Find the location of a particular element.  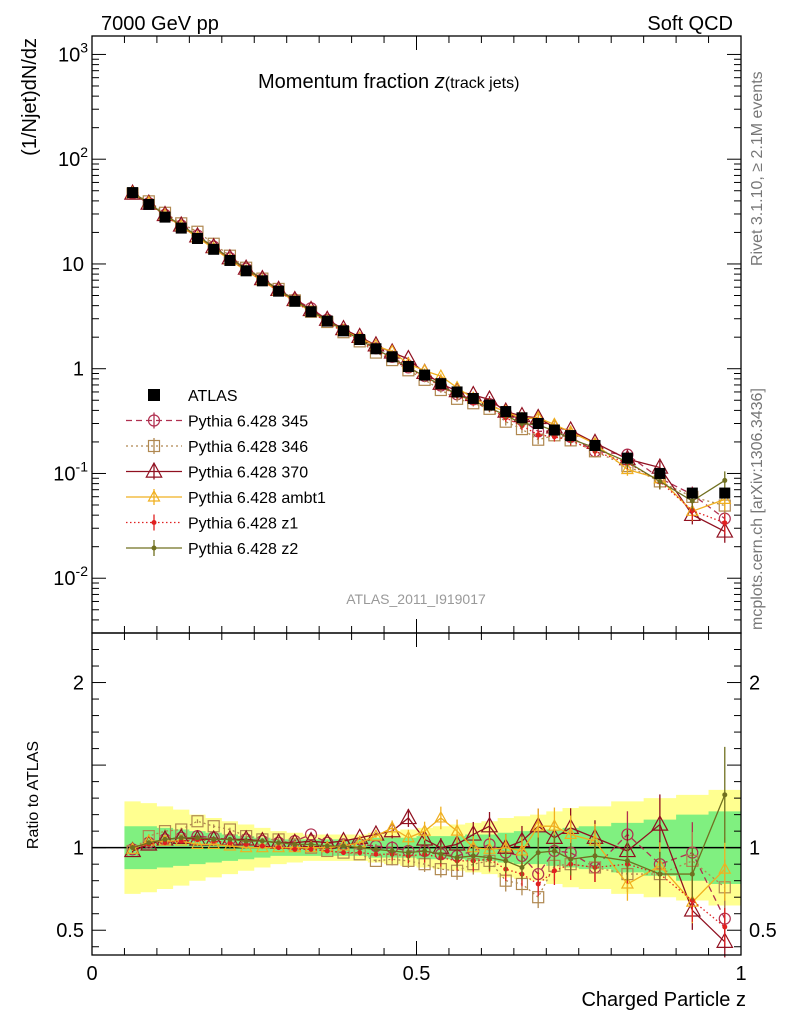

rivet-label: Rivet 3.1.10, ≥ 2.1M events is located at coordinates (757, 168).